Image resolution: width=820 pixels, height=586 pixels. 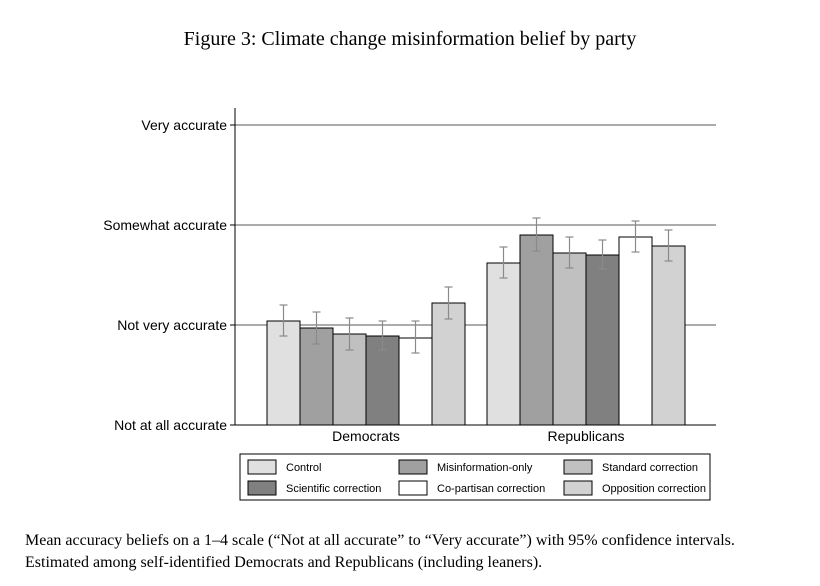 What do you see at coordinates (170, 425) in the screenshot?
I see `y-tick-label: Not at all accurate` at bounding box center [170, 425].